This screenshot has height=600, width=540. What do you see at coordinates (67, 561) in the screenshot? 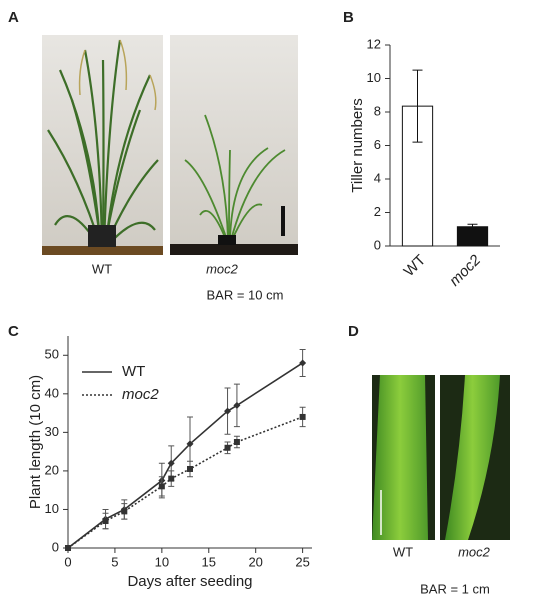
I see `x-tick-label: 0` at bounding box center [67, 561].